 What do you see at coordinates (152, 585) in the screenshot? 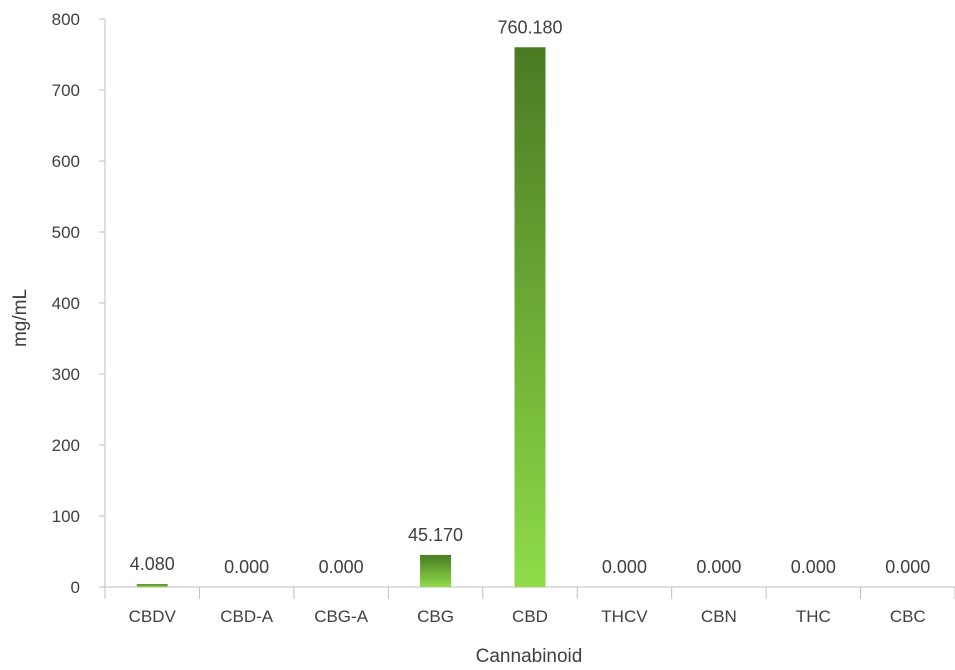
I see `bar-cbdv` at bounding box center [152, 585].